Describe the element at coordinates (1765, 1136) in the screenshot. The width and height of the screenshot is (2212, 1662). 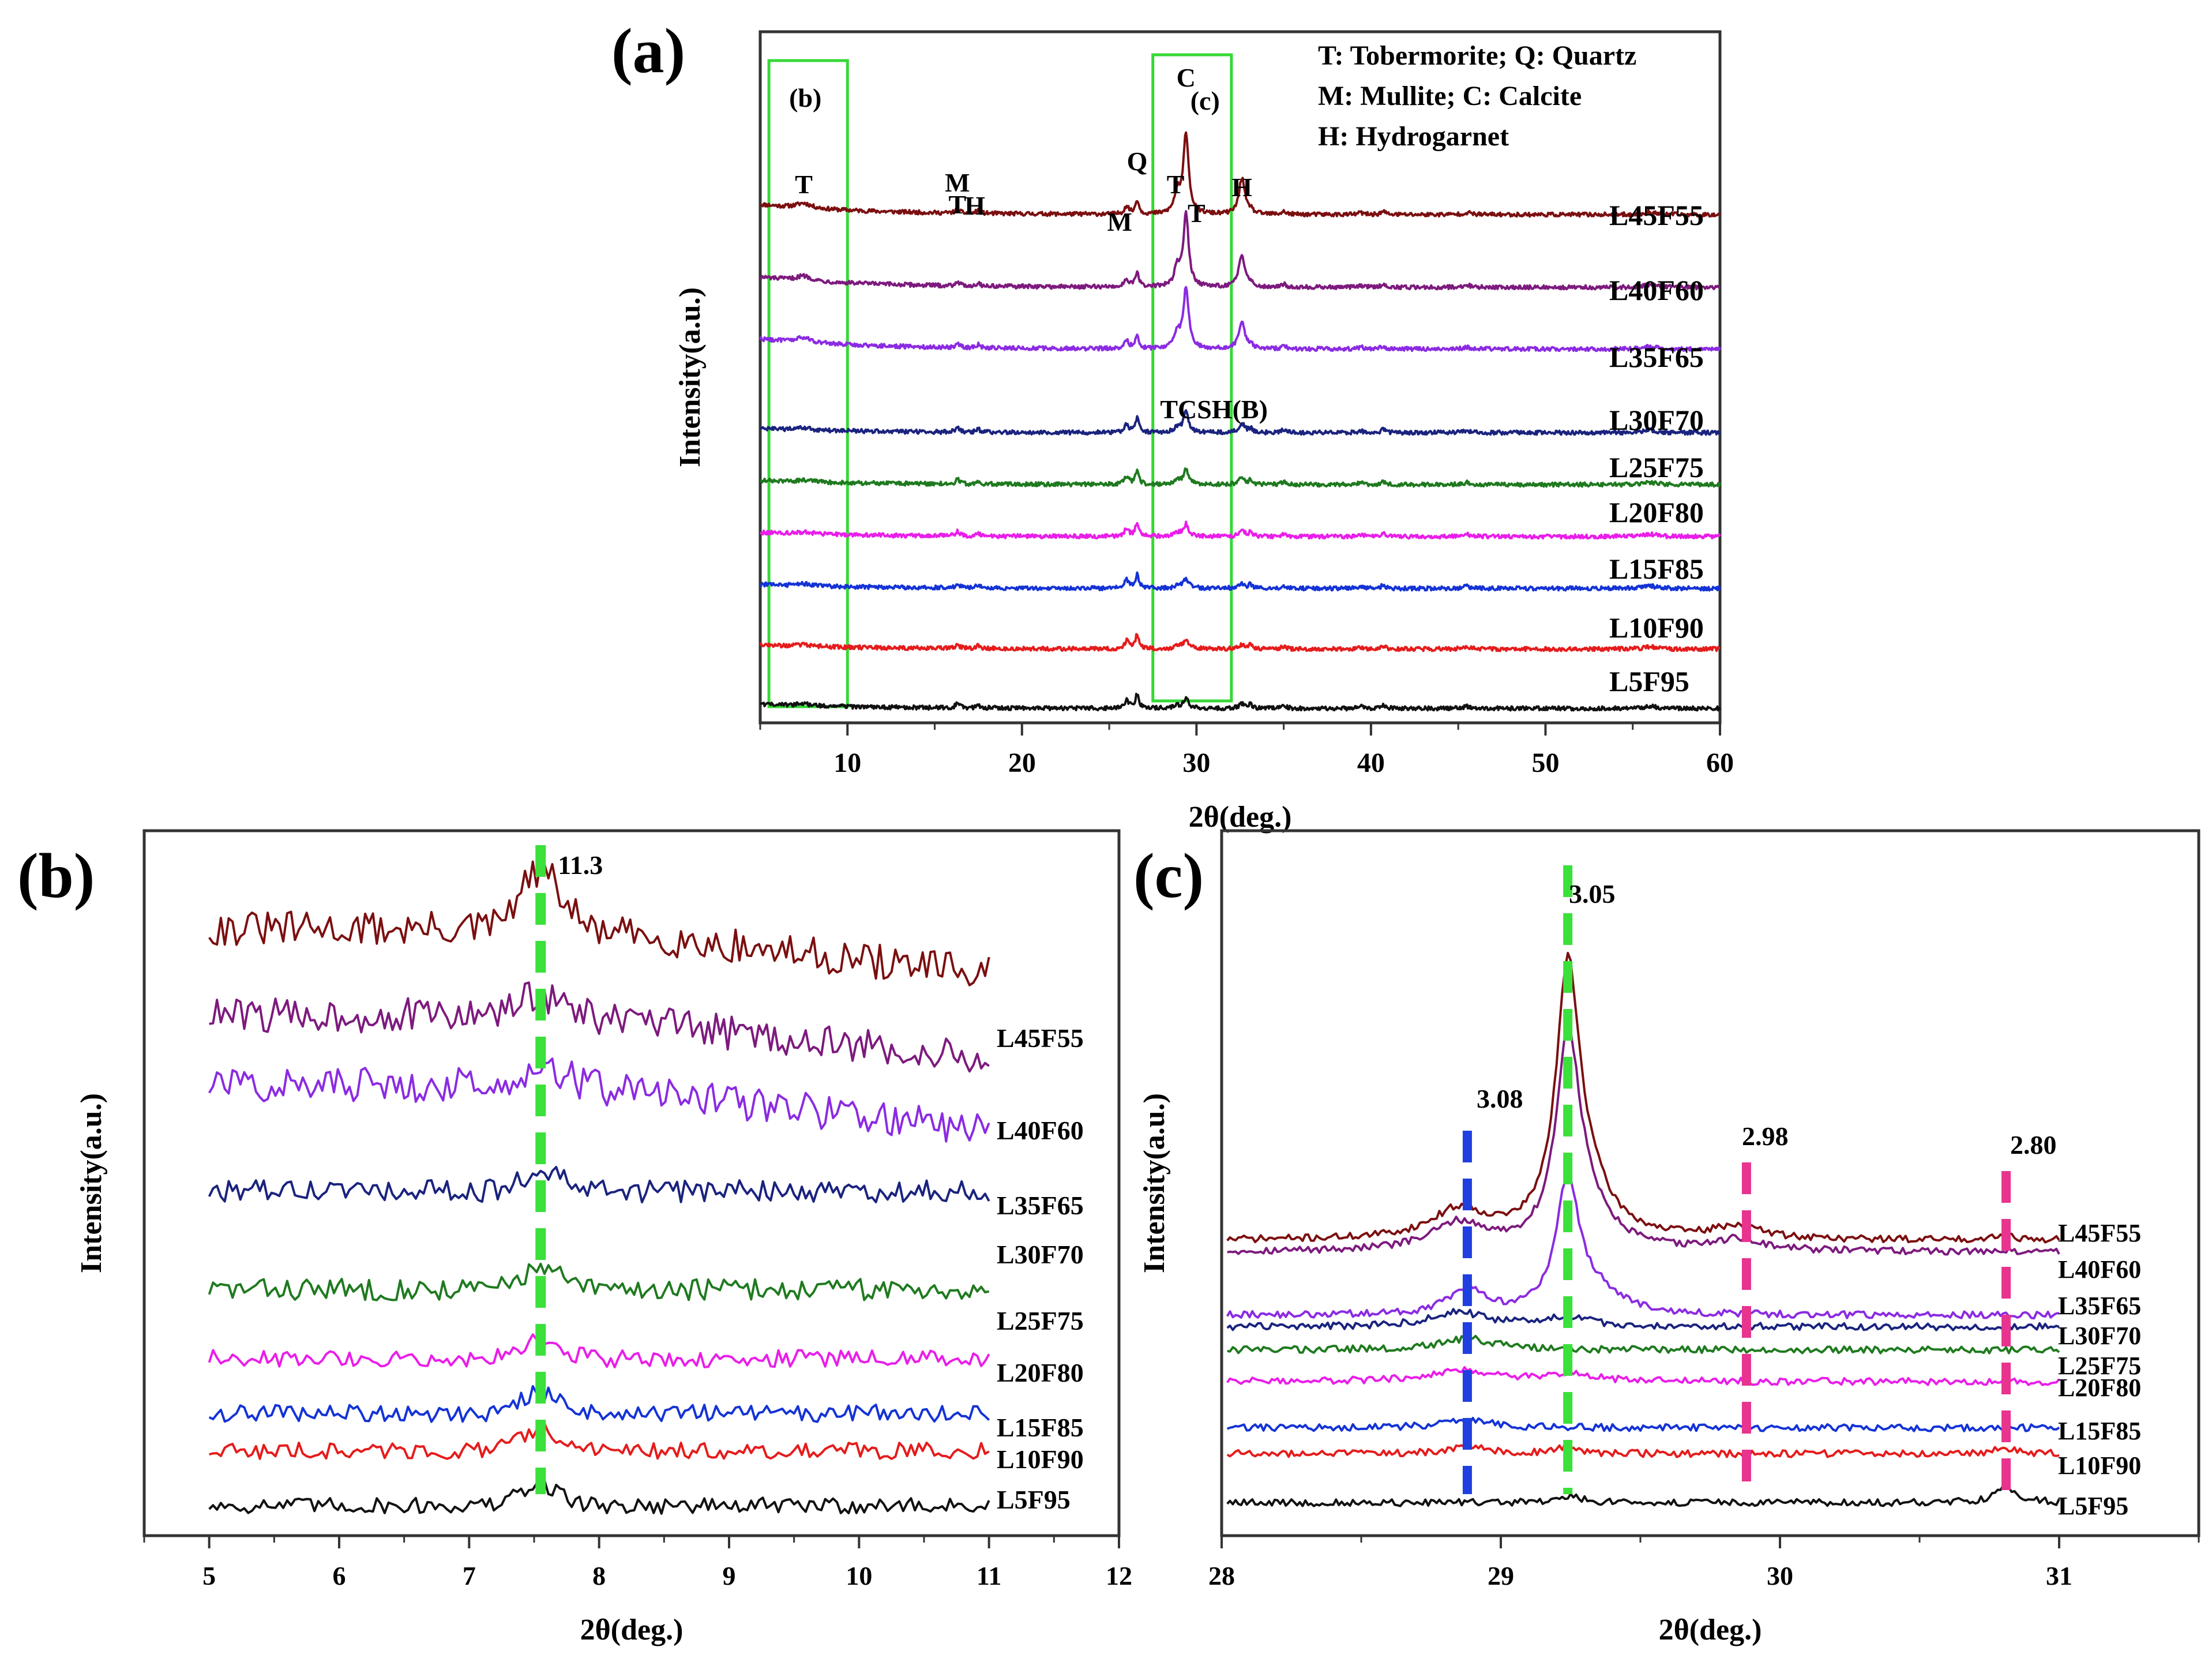
I see `marker-label: 2.98` at that location.